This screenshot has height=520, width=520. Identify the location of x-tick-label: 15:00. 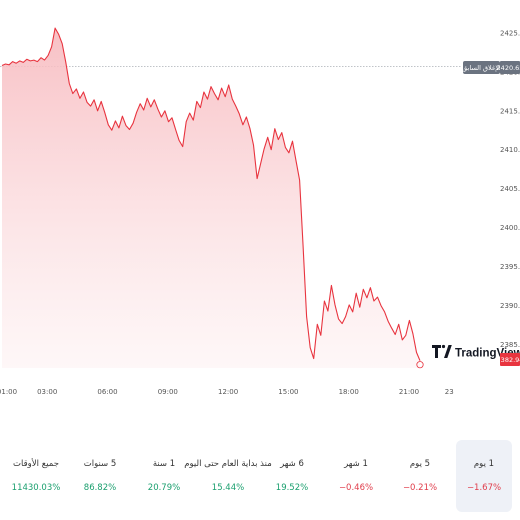
(288, 392).